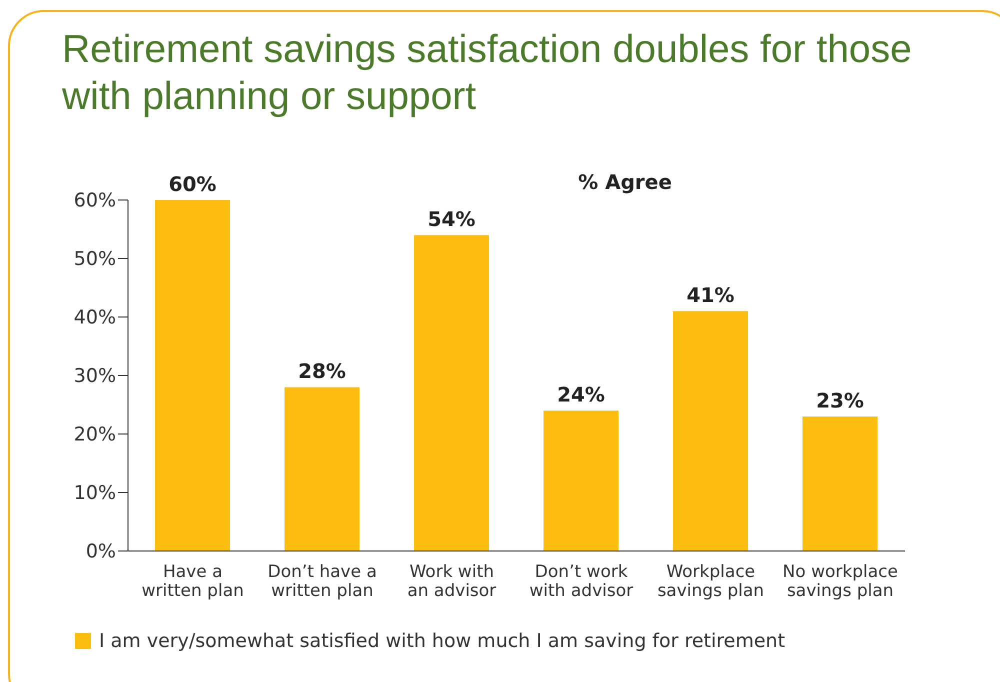 The image size is (1000, 682). What do you see at coordinates (95, 317) in the screenshot?
I see `y-tick-label: 40%` at bounding box center [95, 317].